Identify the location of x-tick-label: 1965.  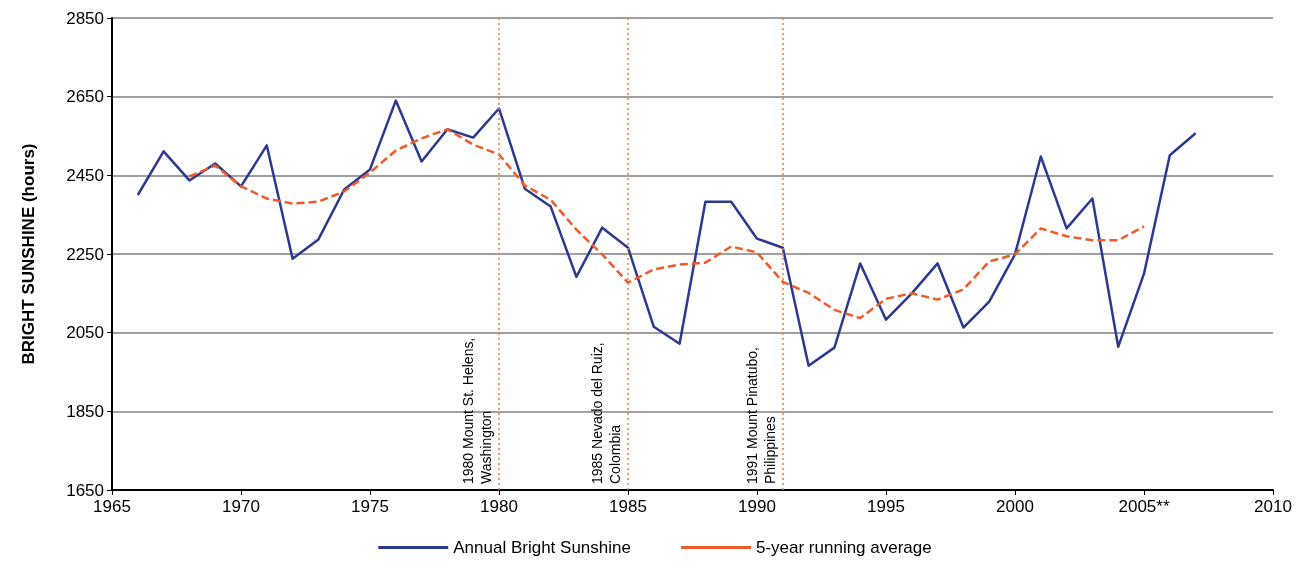
(112, 506).